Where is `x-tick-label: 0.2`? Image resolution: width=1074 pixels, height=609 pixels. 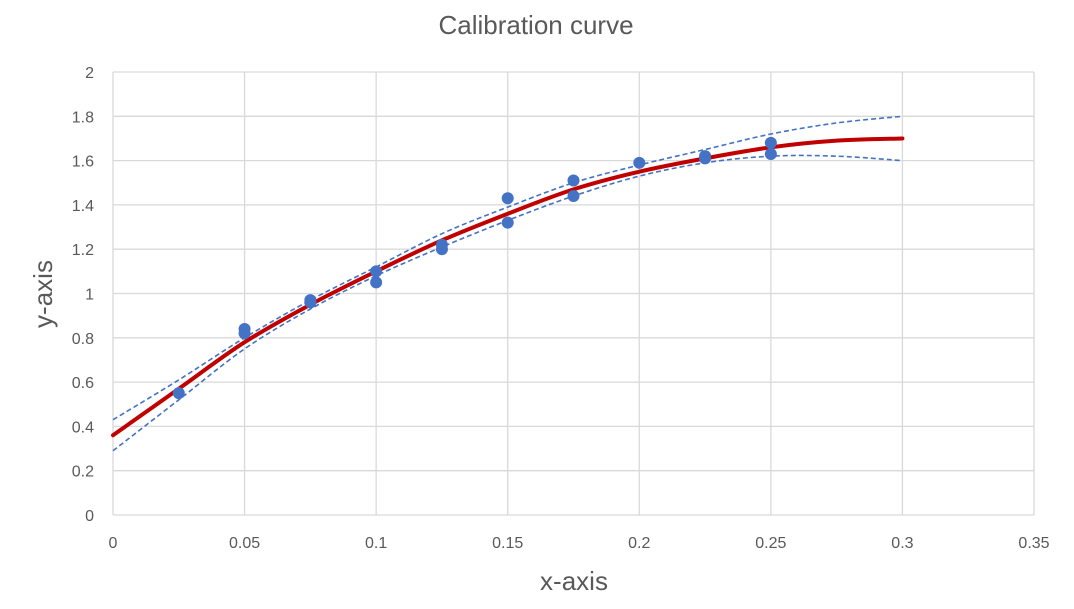
x-tick-label: 0.2 is located at coordinates (639, 543).